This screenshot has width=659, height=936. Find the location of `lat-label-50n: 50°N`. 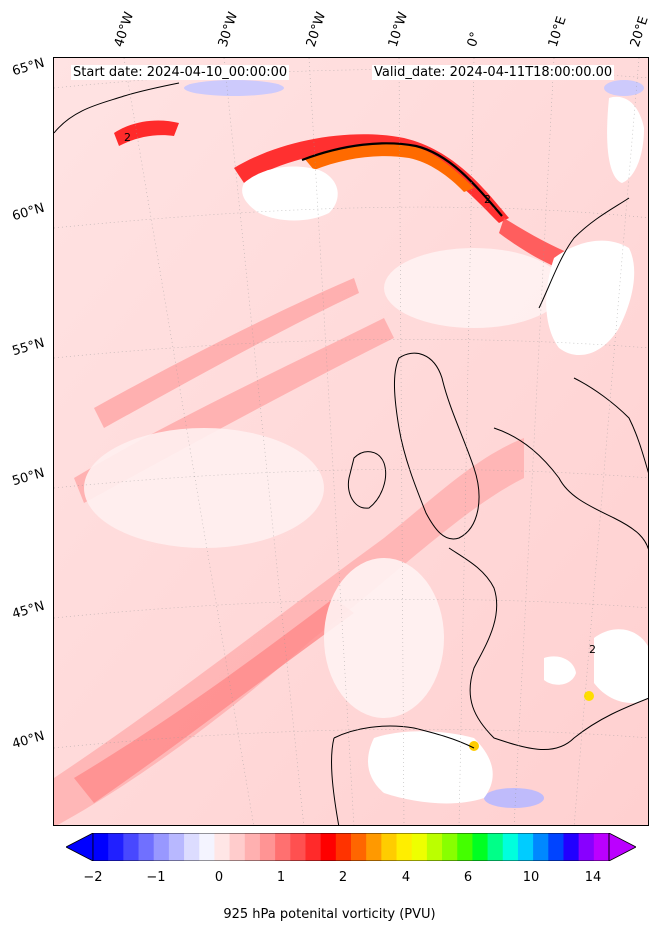

lat-label-50n: 50°N is located at coordinates (28, 477).